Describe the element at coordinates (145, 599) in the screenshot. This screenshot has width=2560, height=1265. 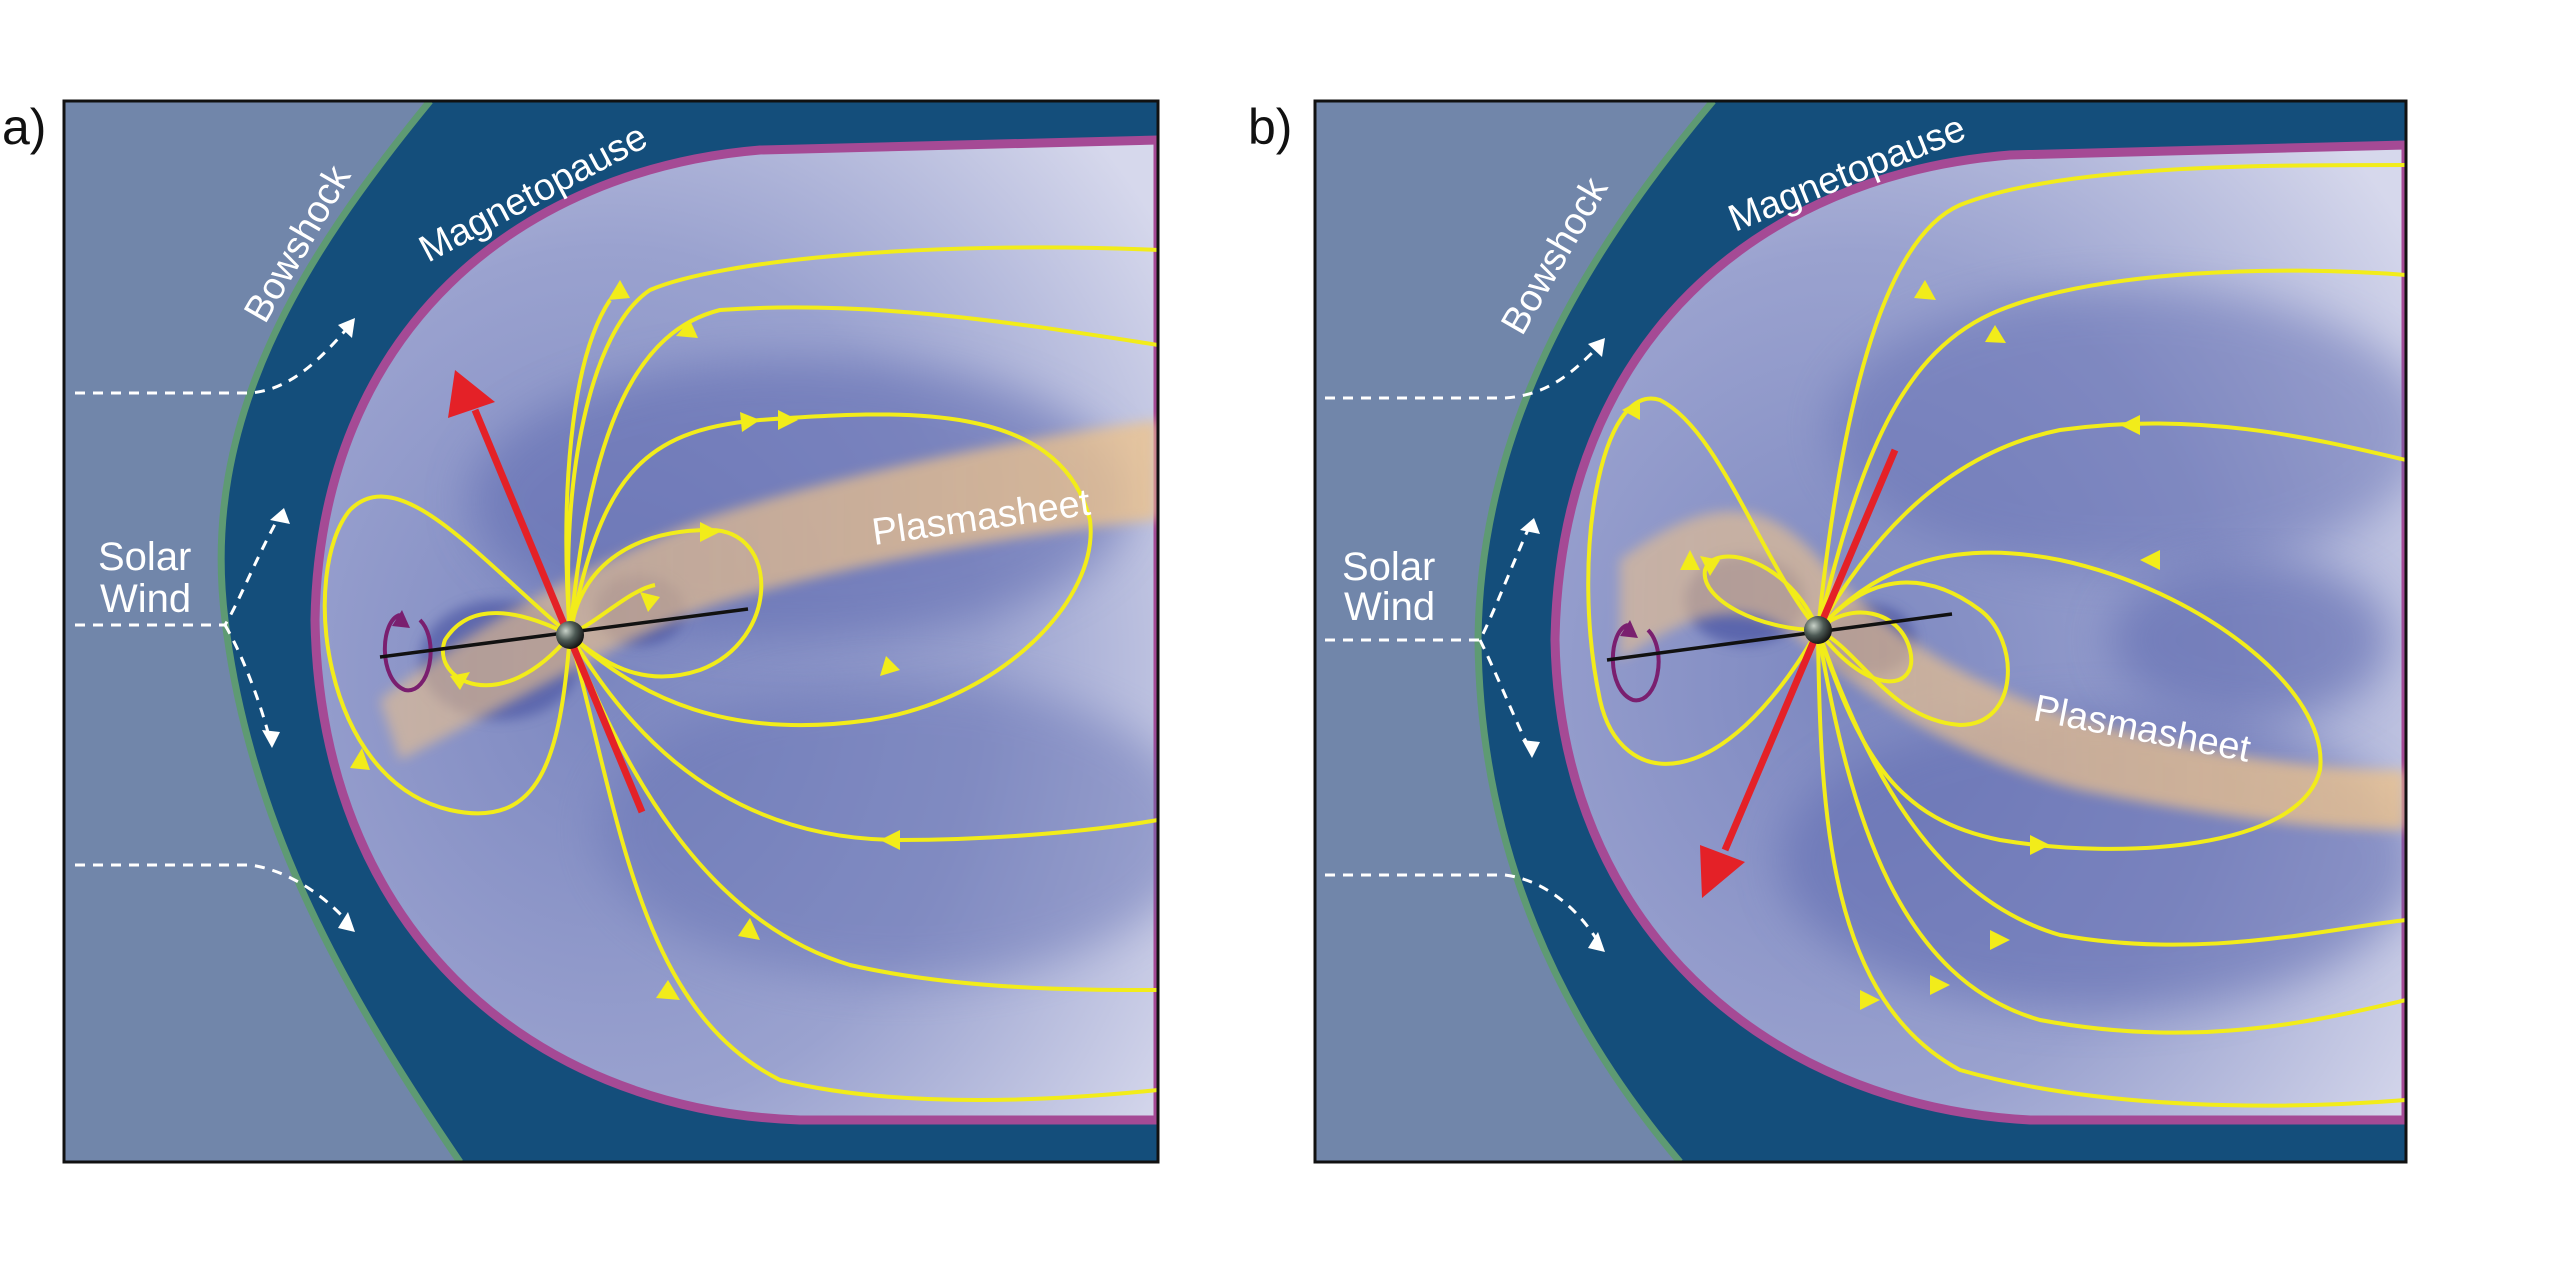
I see `panel-a-solar-wind-label-2: Wind` at that location.